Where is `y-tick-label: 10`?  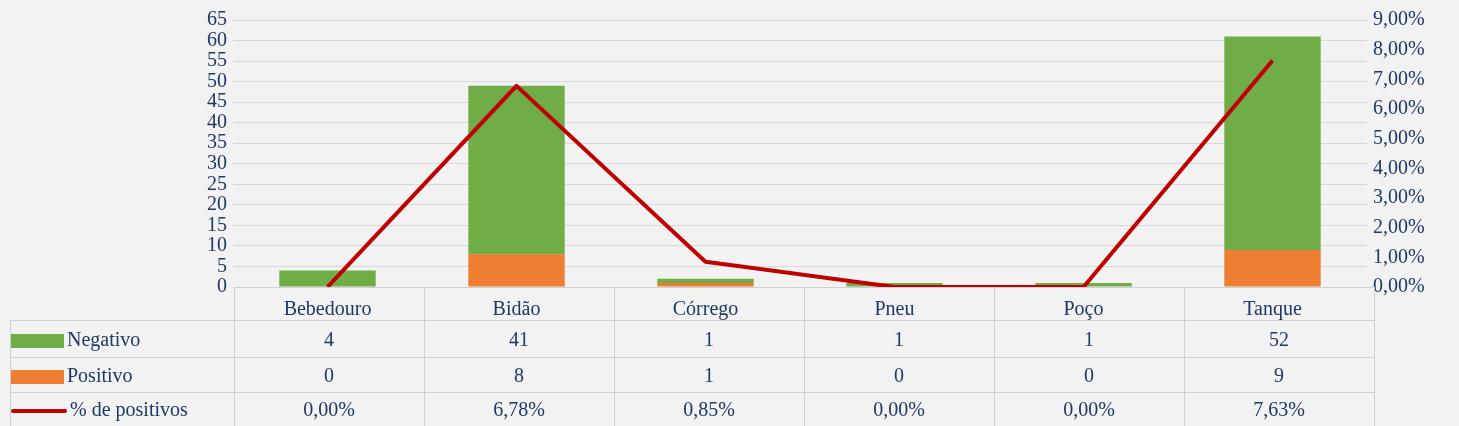
y-tick-label: 10 is located at coordinates (217, 244).